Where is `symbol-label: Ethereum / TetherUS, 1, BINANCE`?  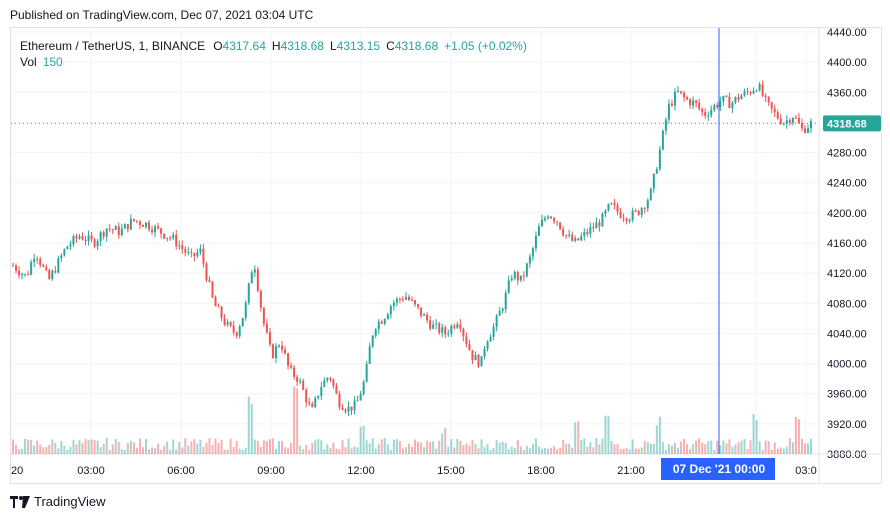
symbol-label: Ethereum / TetherUS, 1, BINANCE is located at coordinates (113, 46).